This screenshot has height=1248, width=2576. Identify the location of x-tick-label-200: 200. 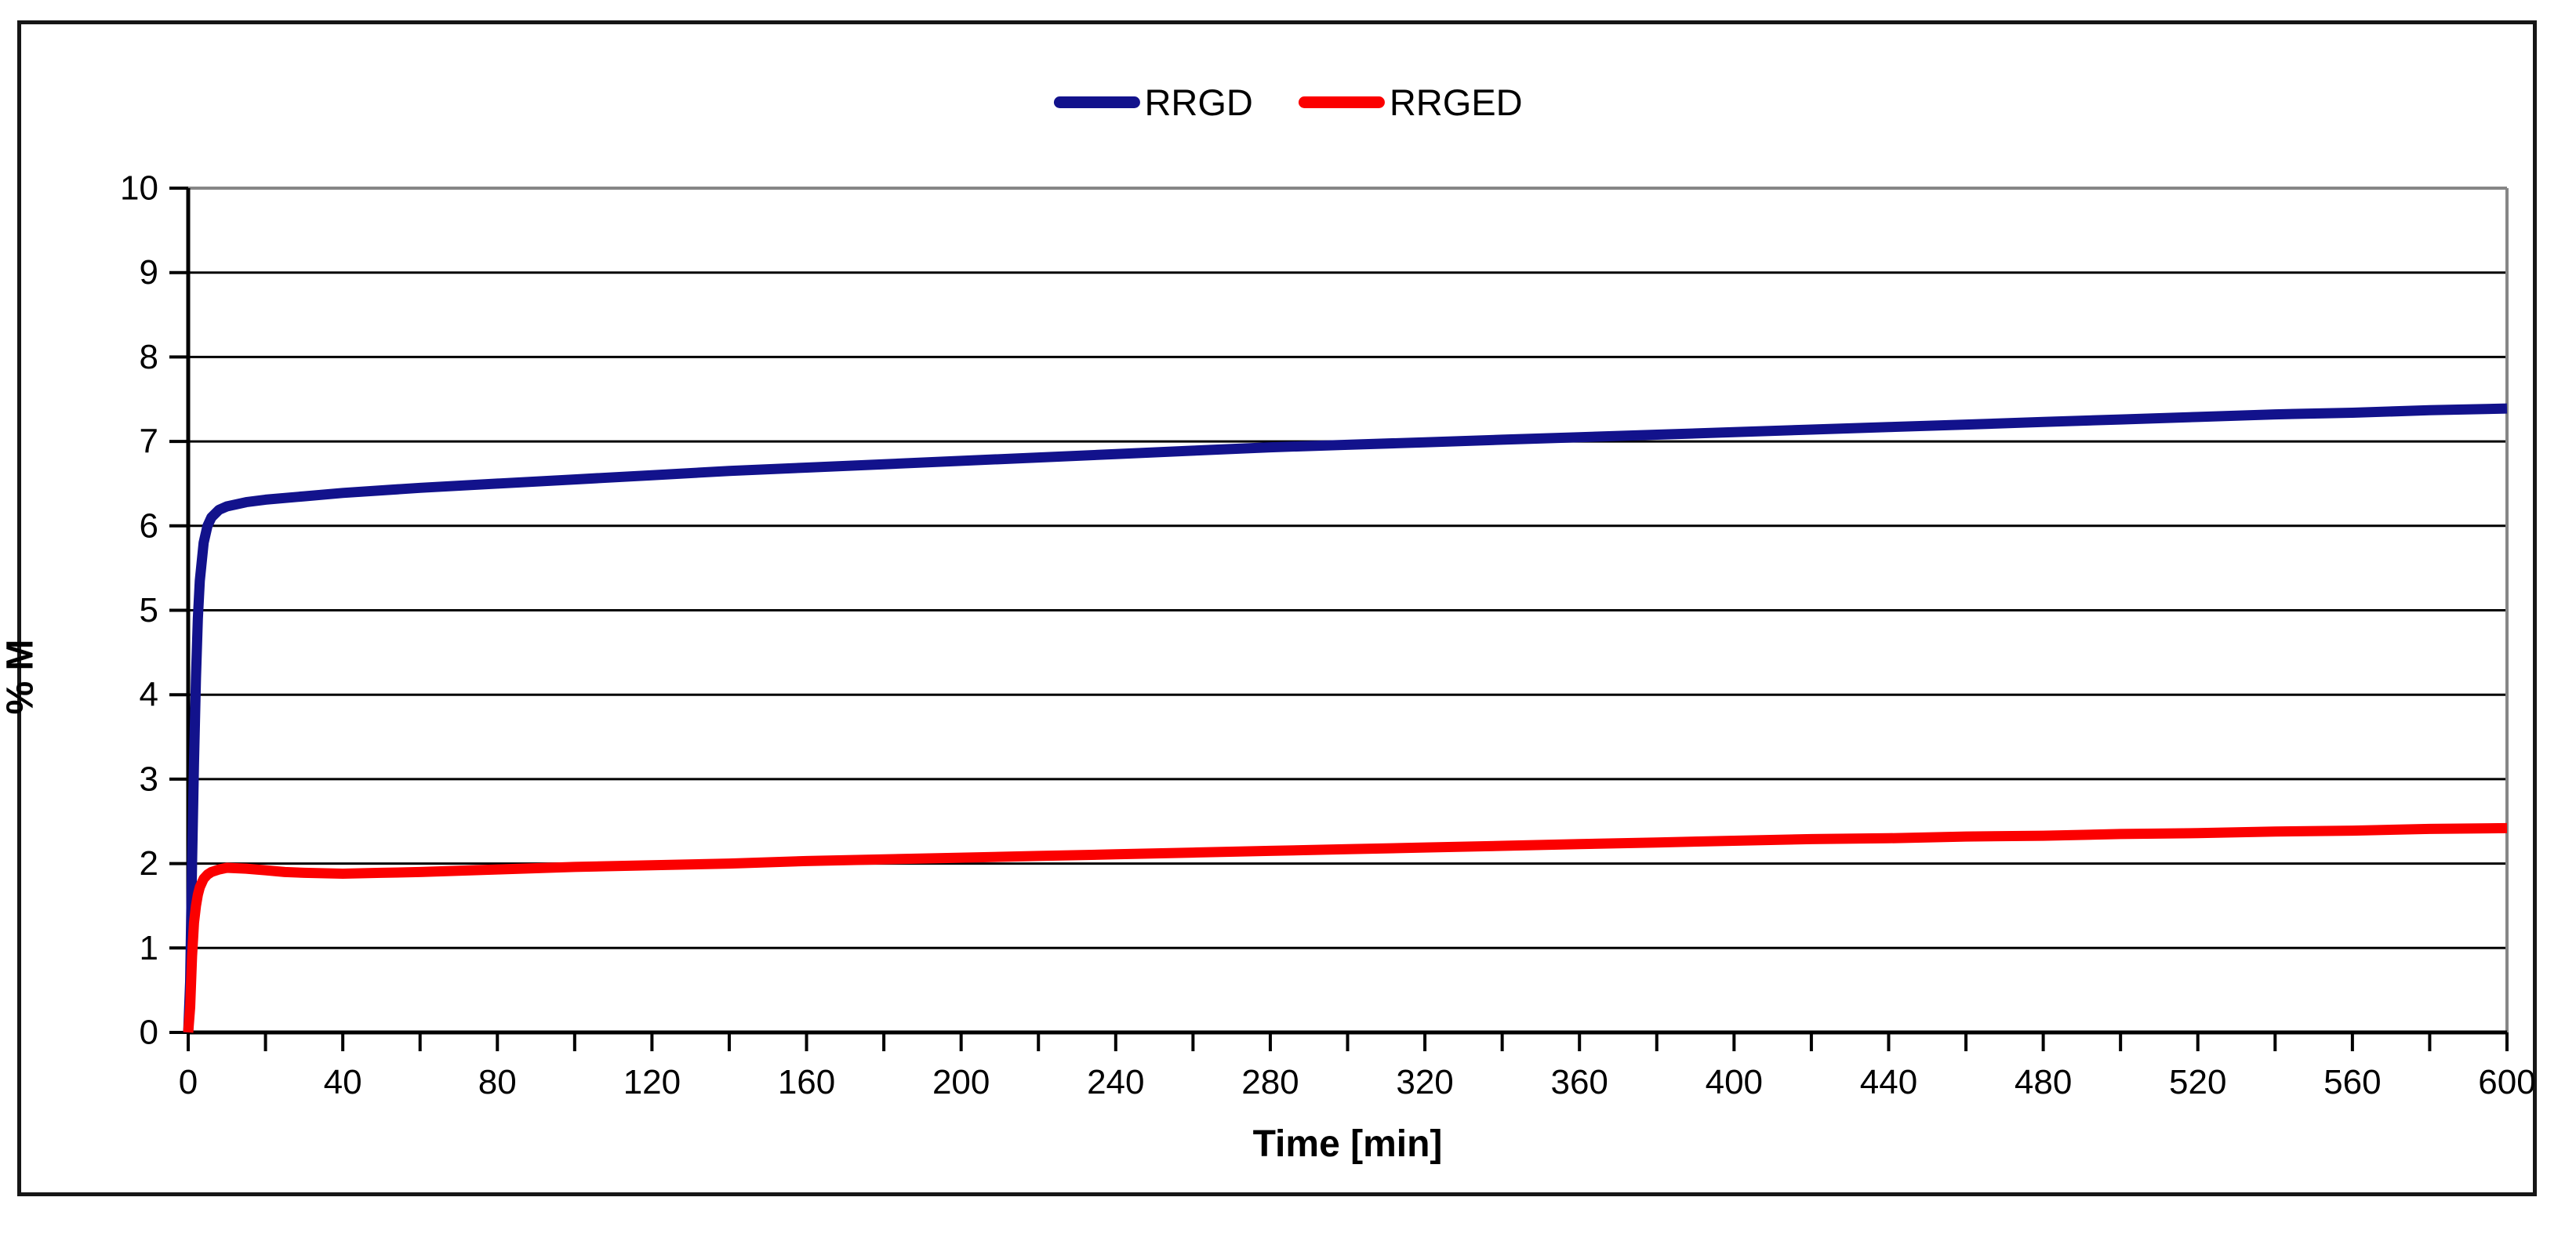
(961, 1082).